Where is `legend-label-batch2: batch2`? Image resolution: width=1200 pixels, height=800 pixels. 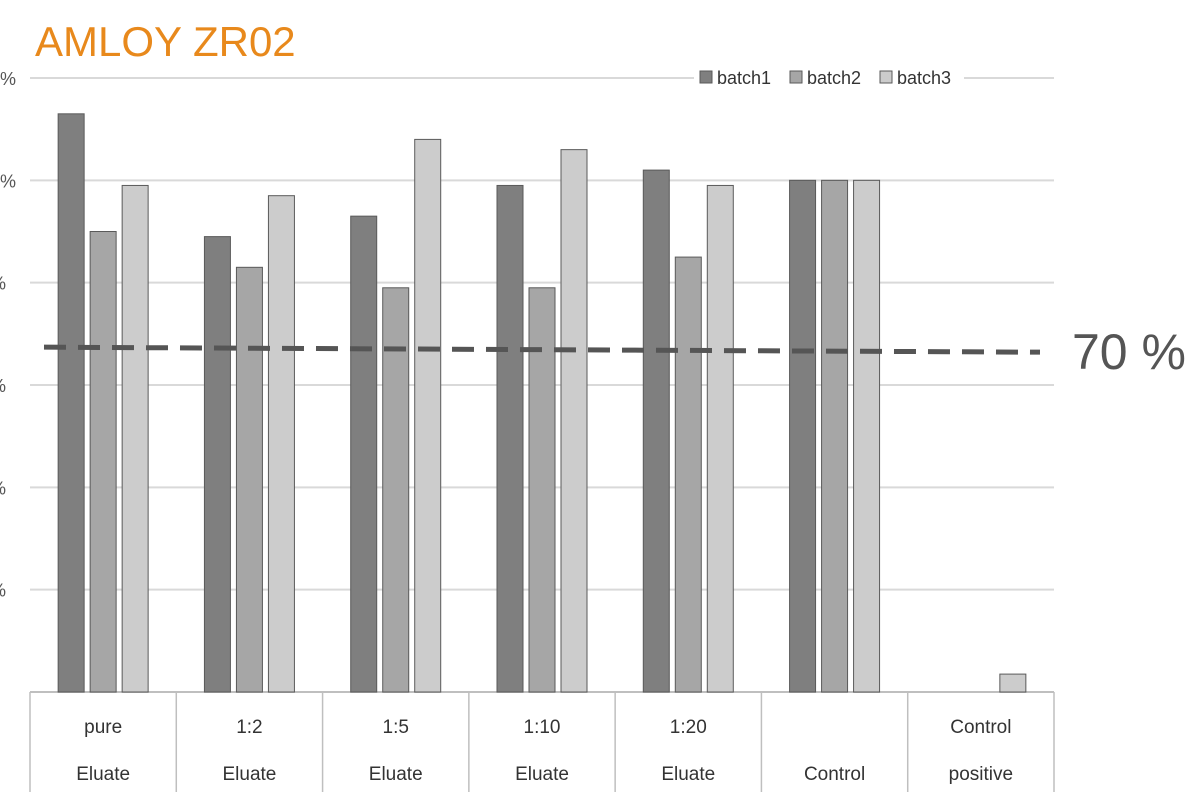 legend-label-batch2: batch2 is located at coordinates (834, 78).